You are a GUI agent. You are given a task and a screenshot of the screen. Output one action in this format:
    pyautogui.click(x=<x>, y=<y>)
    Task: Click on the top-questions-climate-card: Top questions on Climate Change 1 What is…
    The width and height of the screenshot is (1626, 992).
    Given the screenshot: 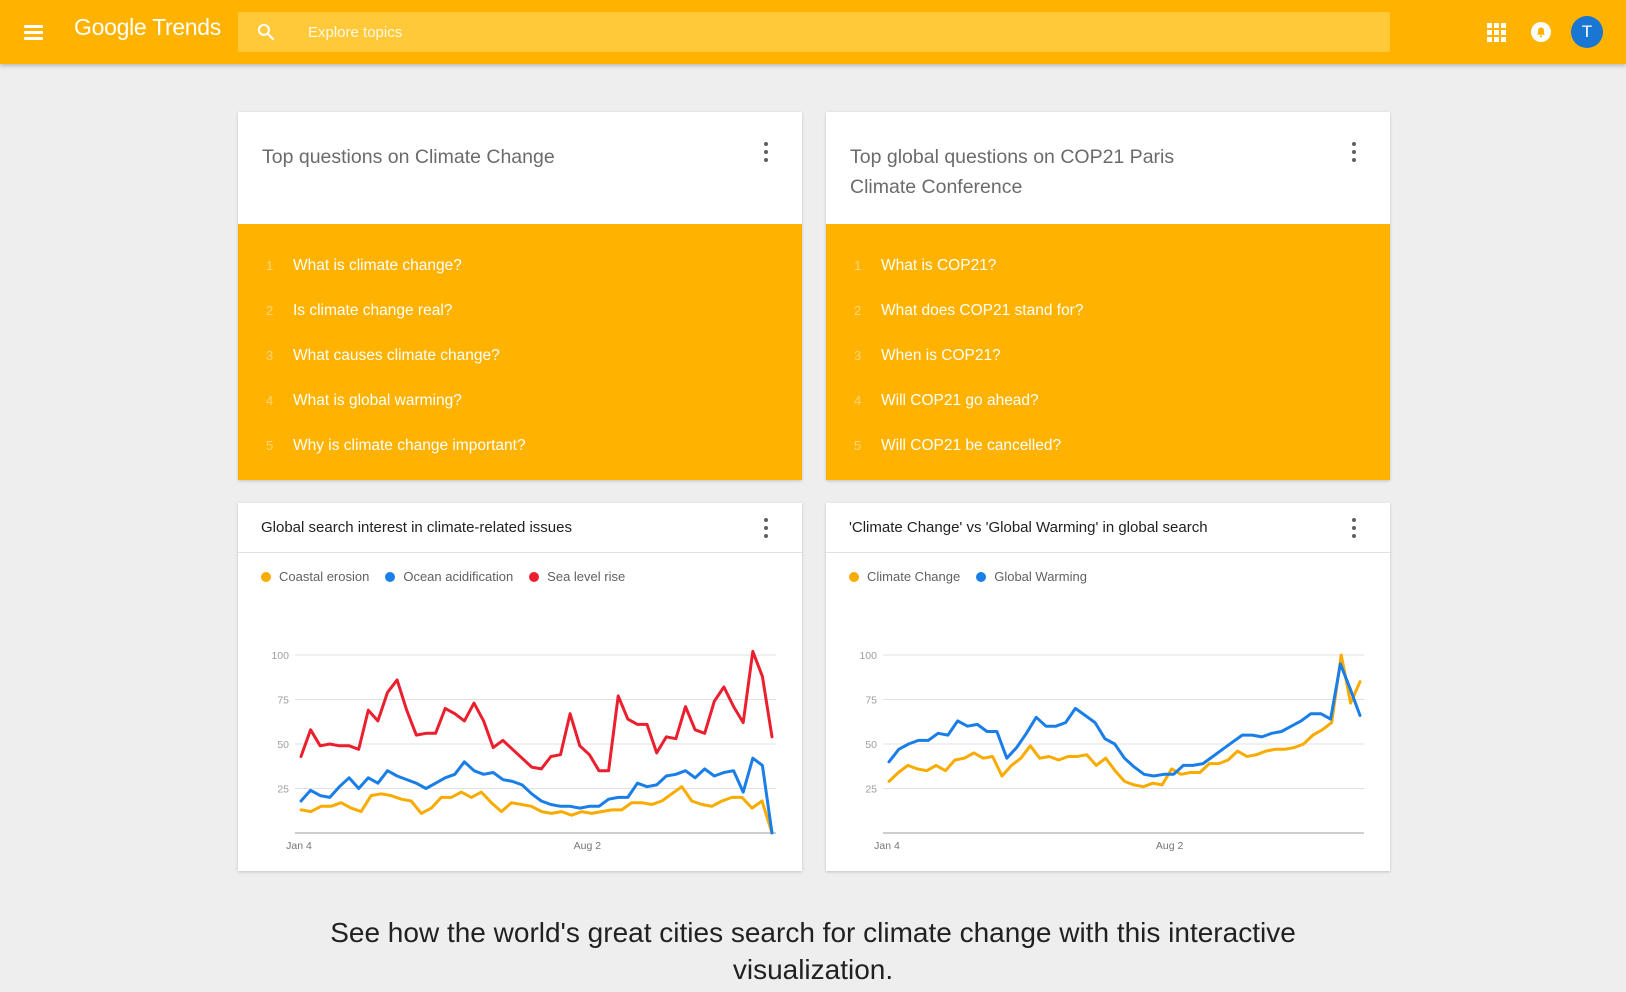 What is the action you would take?
    pyautogui.click(x=520, y=296)
    